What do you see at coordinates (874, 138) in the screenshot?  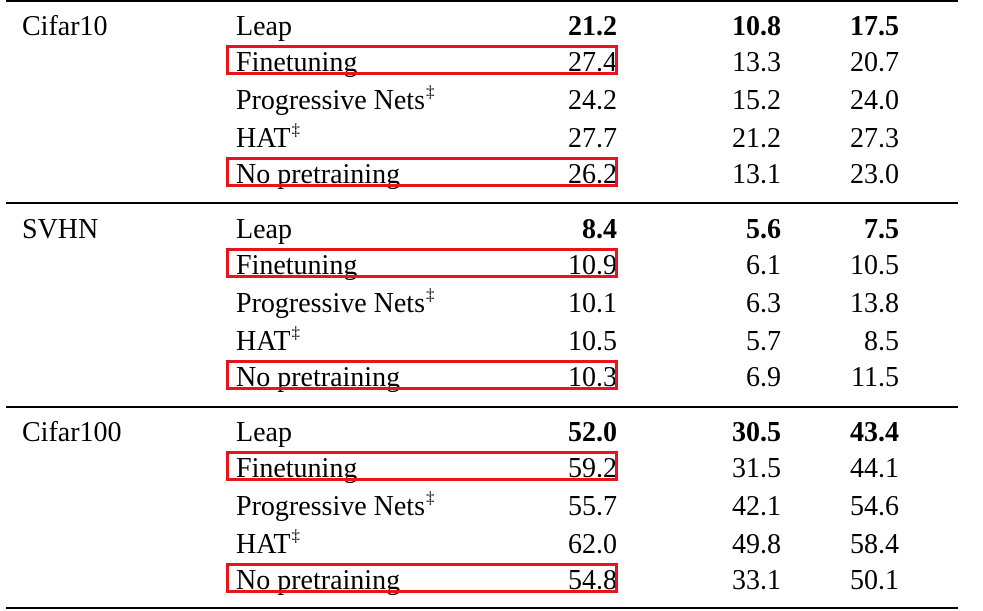 I see `value-cell: 27.3` at bounding box center [874, 138].